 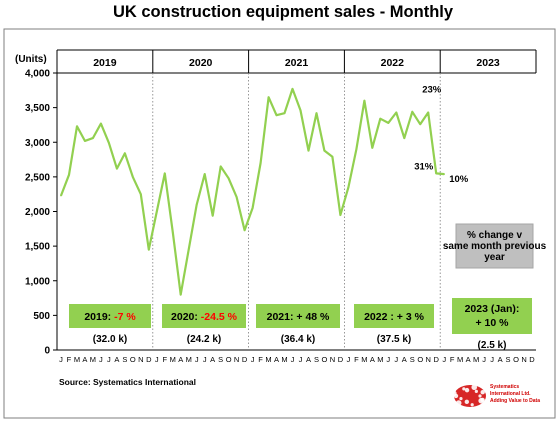 What do you see at coordinates (424, 166) in the screenshot?
I see `annotation-pct-nov: 31%` at bounding box center [424, 166].